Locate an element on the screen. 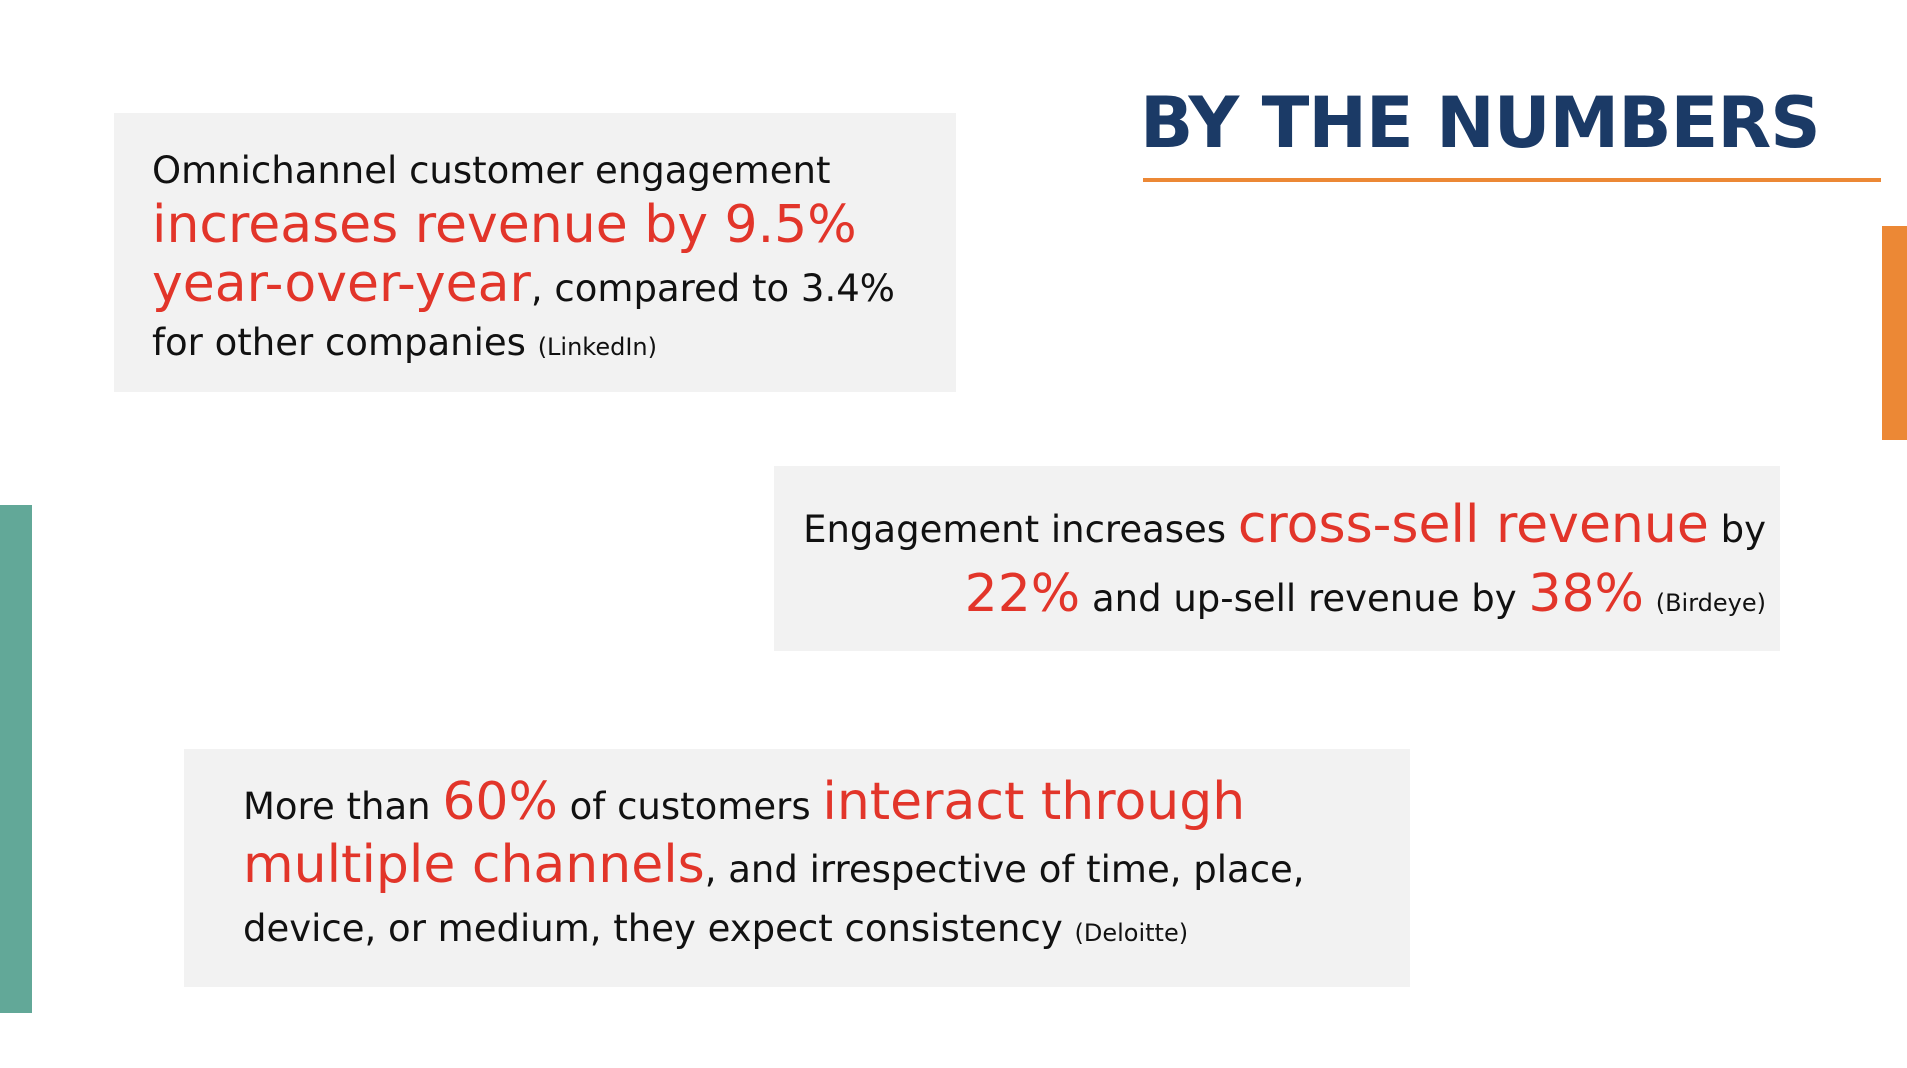  stat-text-segment: , compared to 3.4% for other companies is located at coordinates (523, 315).